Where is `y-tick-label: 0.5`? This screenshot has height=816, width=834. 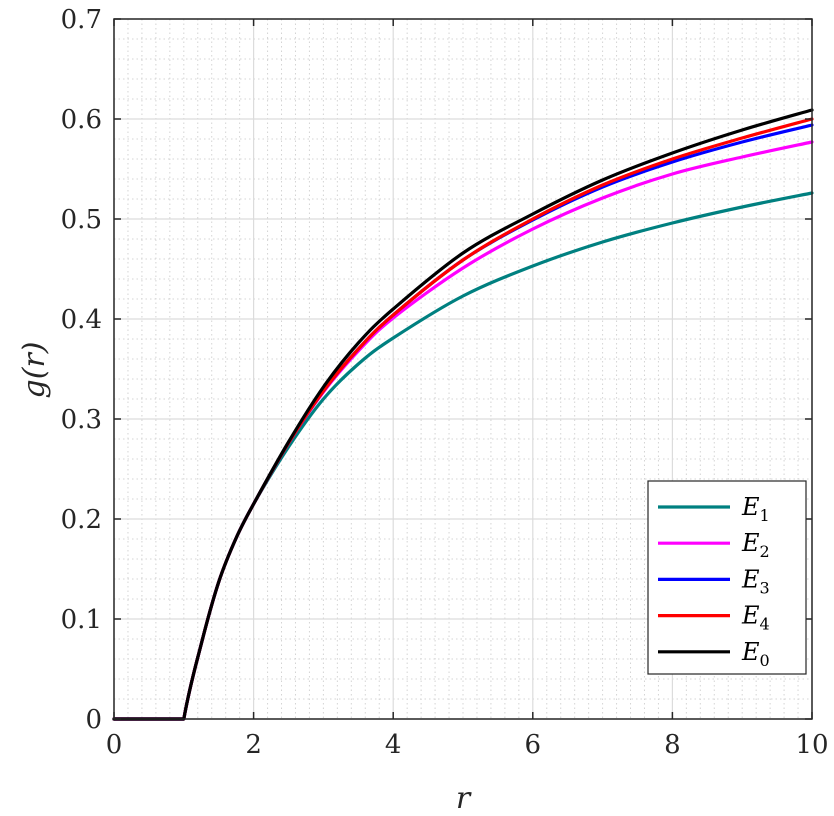
y-tick-label: 0.5 is located at coordinates (81, 220).